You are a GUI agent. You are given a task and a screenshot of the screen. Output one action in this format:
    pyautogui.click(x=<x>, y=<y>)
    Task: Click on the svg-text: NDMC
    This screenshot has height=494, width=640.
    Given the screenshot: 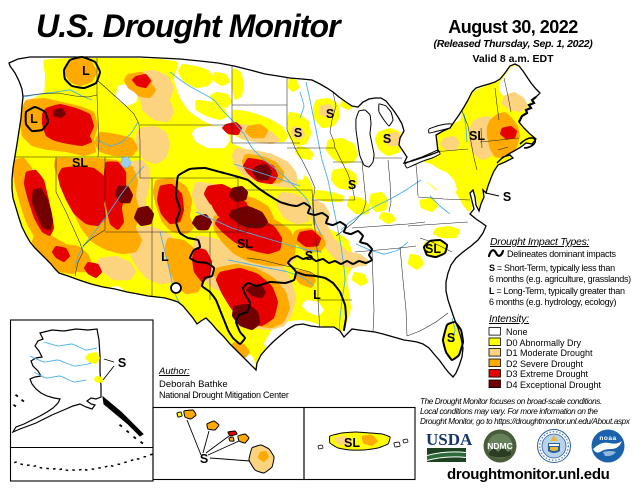 What is the action you would take?
    pyautogui.click(x=500, y=446)
    